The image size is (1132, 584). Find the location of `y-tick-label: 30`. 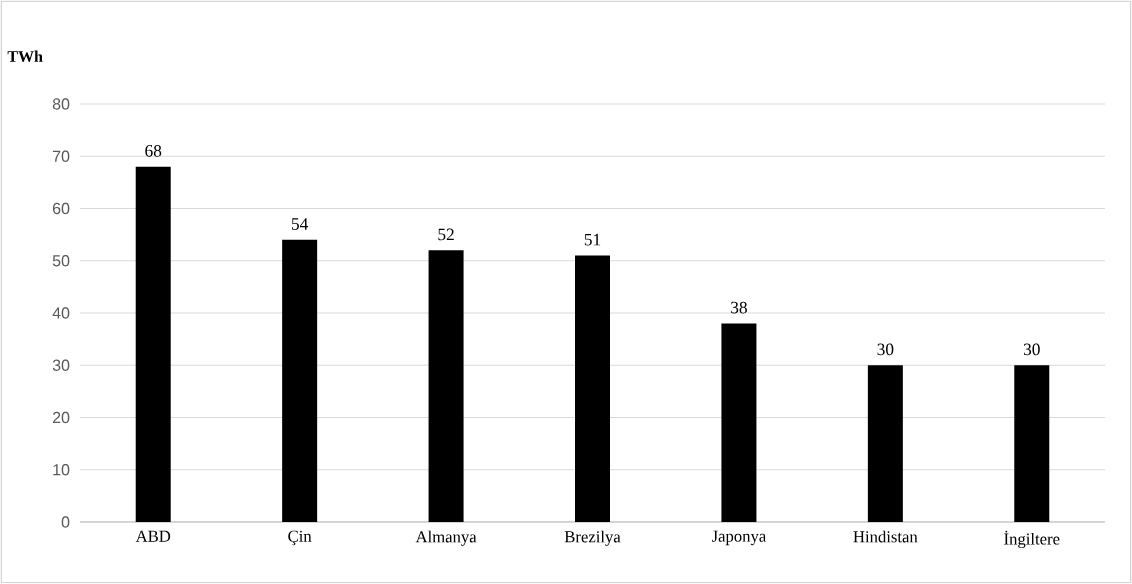

y-tick-label: 30 is located at coordinates (61, 365).